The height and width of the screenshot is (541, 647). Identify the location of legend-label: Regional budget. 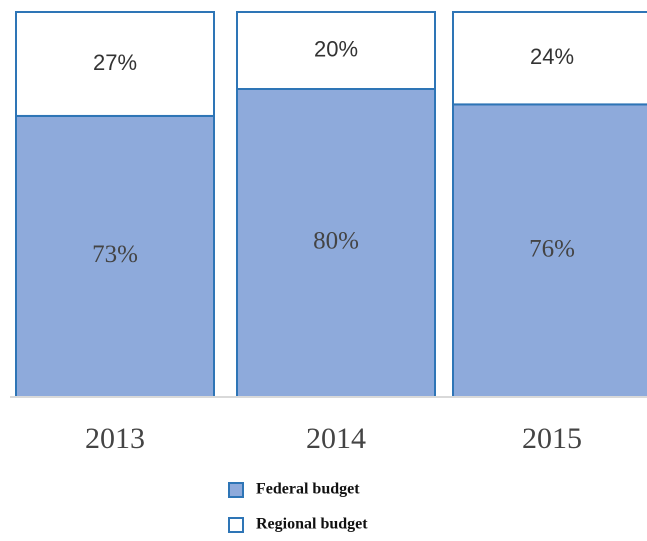
(312, 524).